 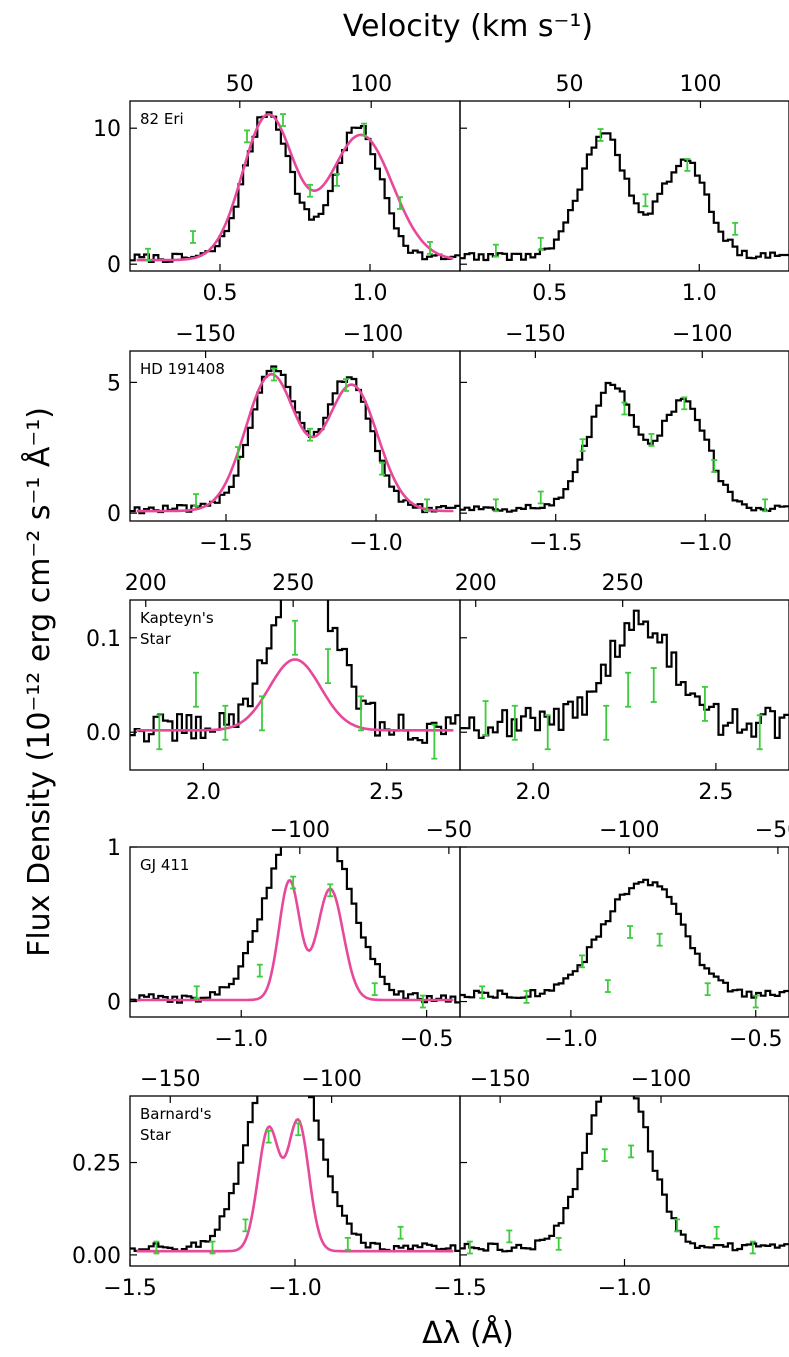 I want to click on star-label: GJ 411, so click(x=164, y=865).